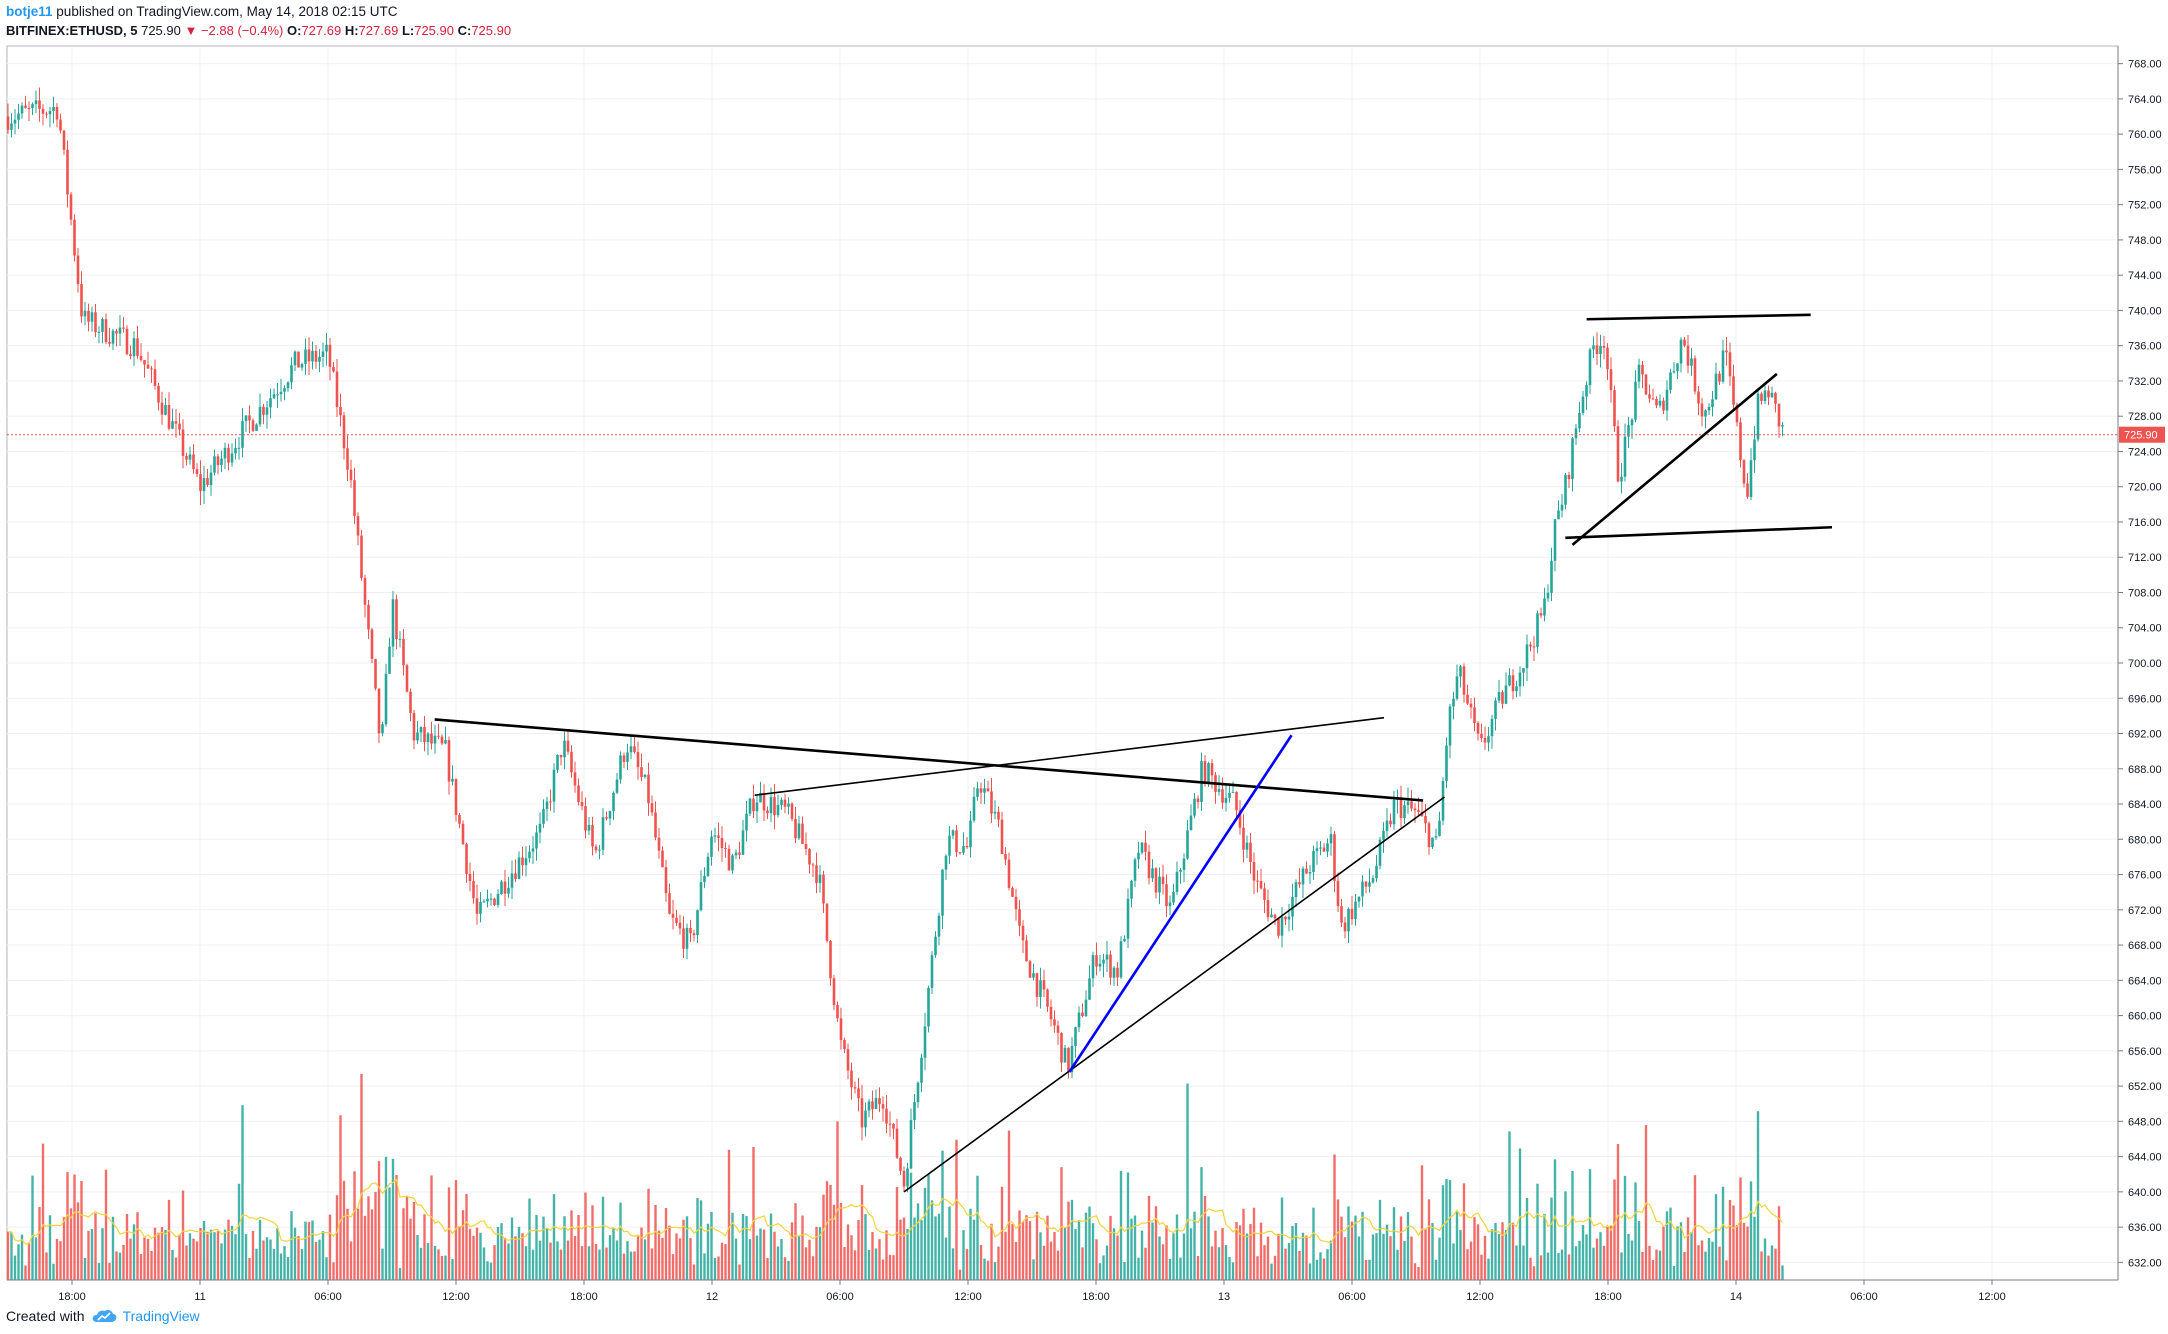  What do you see at coordinates (161, 1316) in the screenshot?
I see `tradingview-brand: TradingView` at bounding box center [161, 1316].